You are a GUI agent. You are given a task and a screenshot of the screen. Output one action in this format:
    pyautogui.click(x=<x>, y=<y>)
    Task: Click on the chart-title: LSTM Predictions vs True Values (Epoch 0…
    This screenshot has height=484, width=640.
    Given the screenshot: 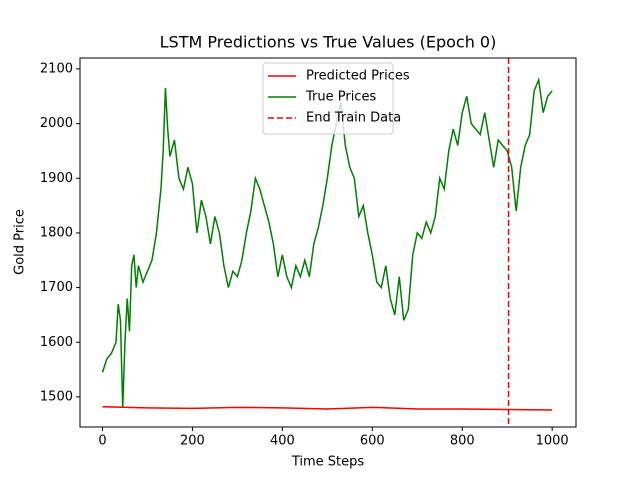 What is the action you would take?
    pyautogui.click(x=328, y=42)
    